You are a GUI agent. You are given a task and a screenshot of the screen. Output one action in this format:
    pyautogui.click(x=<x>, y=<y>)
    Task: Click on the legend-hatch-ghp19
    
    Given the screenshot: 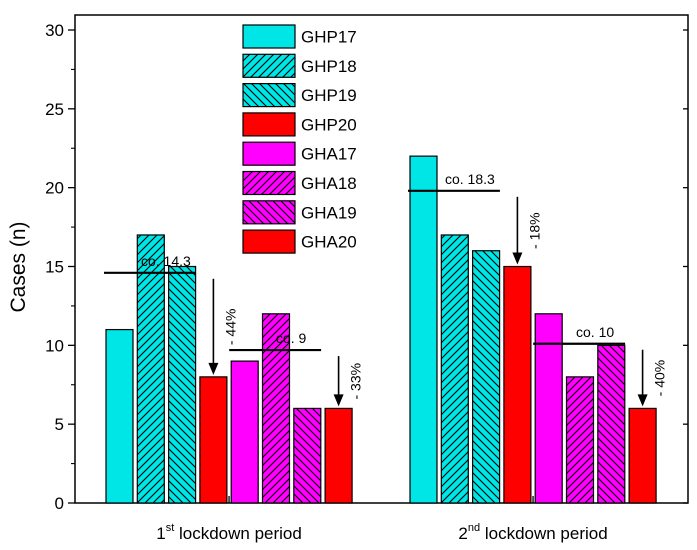 What is the action you would take?
    pyautogui.click(x=269, y=95)
    